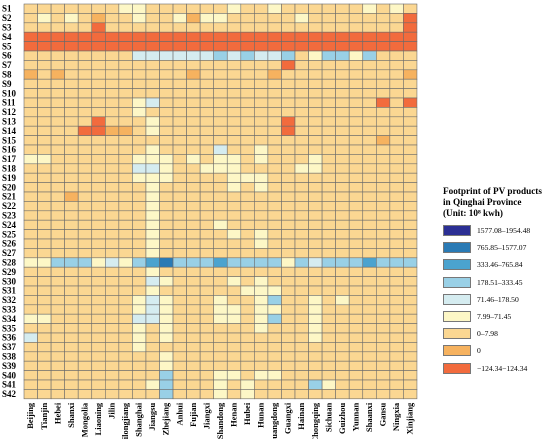  What do you see at coordinates (9, 366) in the screenshot?
I see `row-label: S39` at bounding box center [9, 366].